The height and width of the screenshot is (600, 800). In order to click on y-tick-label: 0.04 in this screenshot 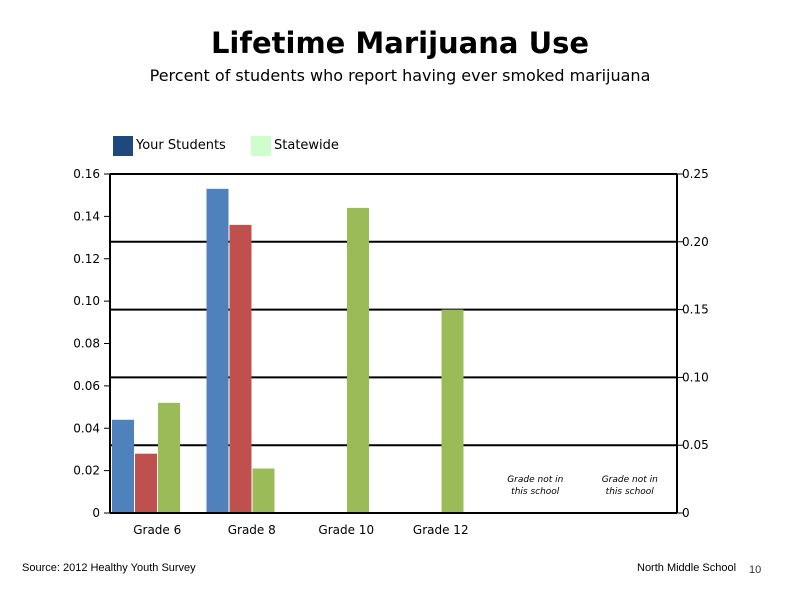, I will do `click(86, 428)`.